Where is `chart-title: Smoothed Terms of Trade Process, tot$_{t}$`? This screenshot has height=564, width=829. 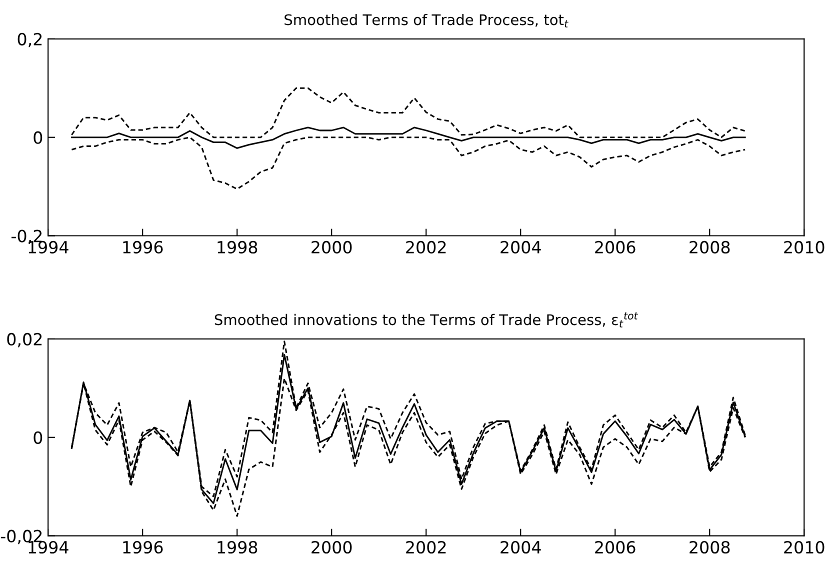
chart-title: Smoothed Terms of Trade Process, tot$_{t}$ is located at coordinates (426, 21).